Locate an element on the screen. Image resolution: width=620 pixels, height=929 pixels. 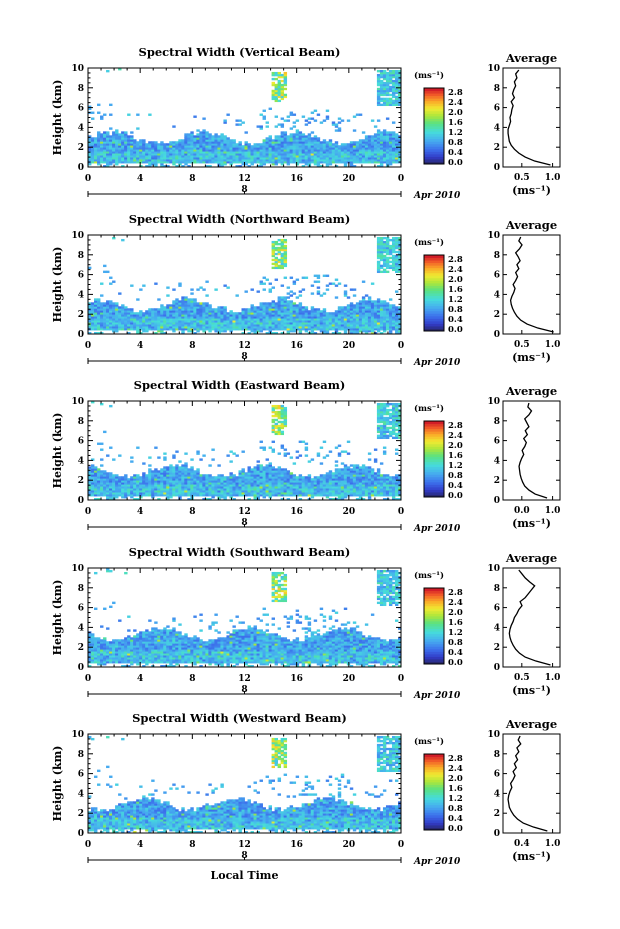
colorbar-tick-label: 1.6 is located at coordinates (455, 123).